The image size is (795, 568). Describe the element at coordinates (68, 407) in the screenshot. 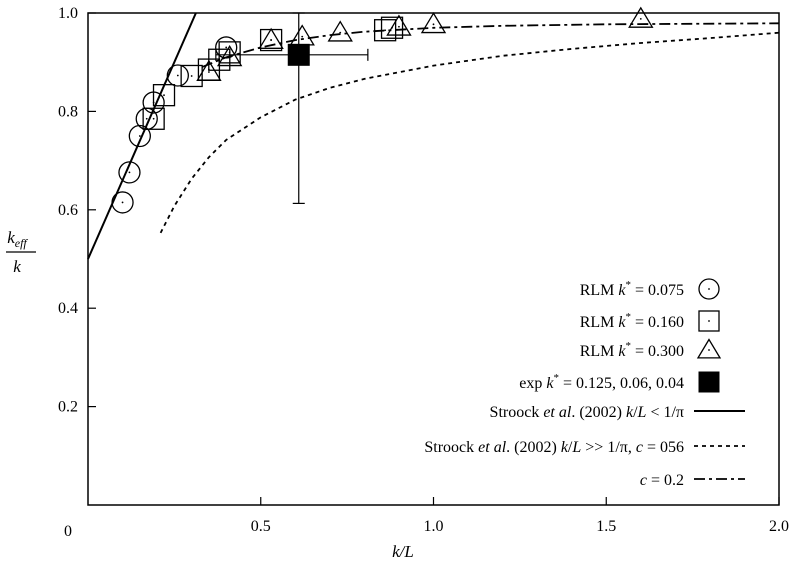

I see `y-tick-label: 0.2` at that location.